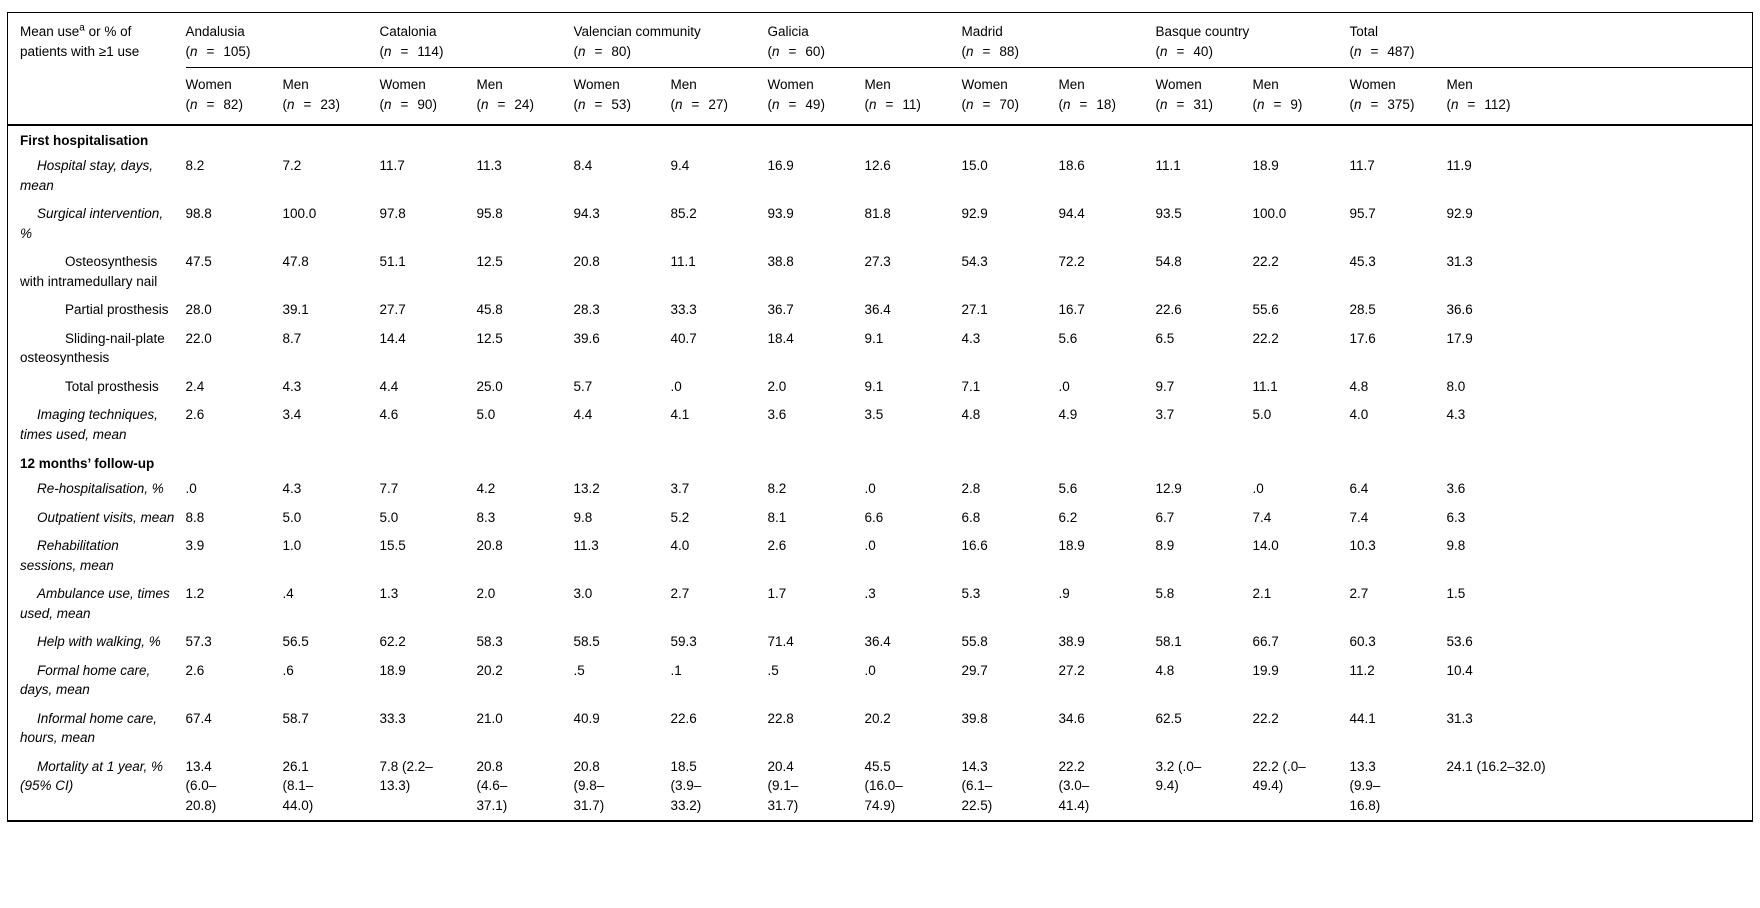  Describe the element at coordinates (971, 593) in the screenshot. I see `value-cell: 5.3` at that location.